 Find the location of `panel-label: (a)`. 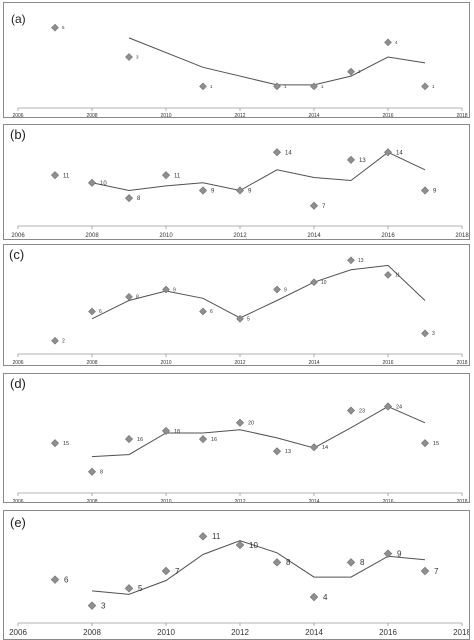

panel-label: (a) is located at coordinates (18, 19).